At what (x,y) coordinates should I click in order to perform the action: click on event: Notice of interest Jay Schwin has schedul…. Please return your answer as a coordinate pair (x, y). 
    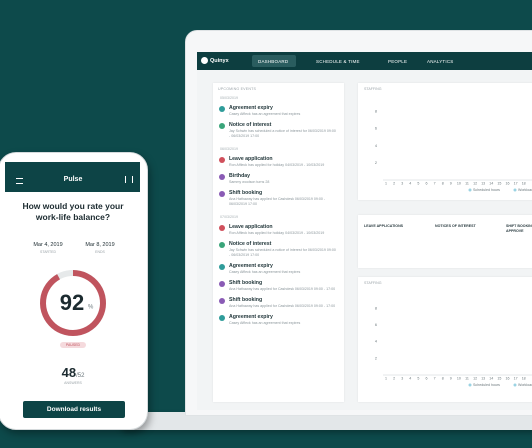
    Looking at the image, I should click on (278, 131).